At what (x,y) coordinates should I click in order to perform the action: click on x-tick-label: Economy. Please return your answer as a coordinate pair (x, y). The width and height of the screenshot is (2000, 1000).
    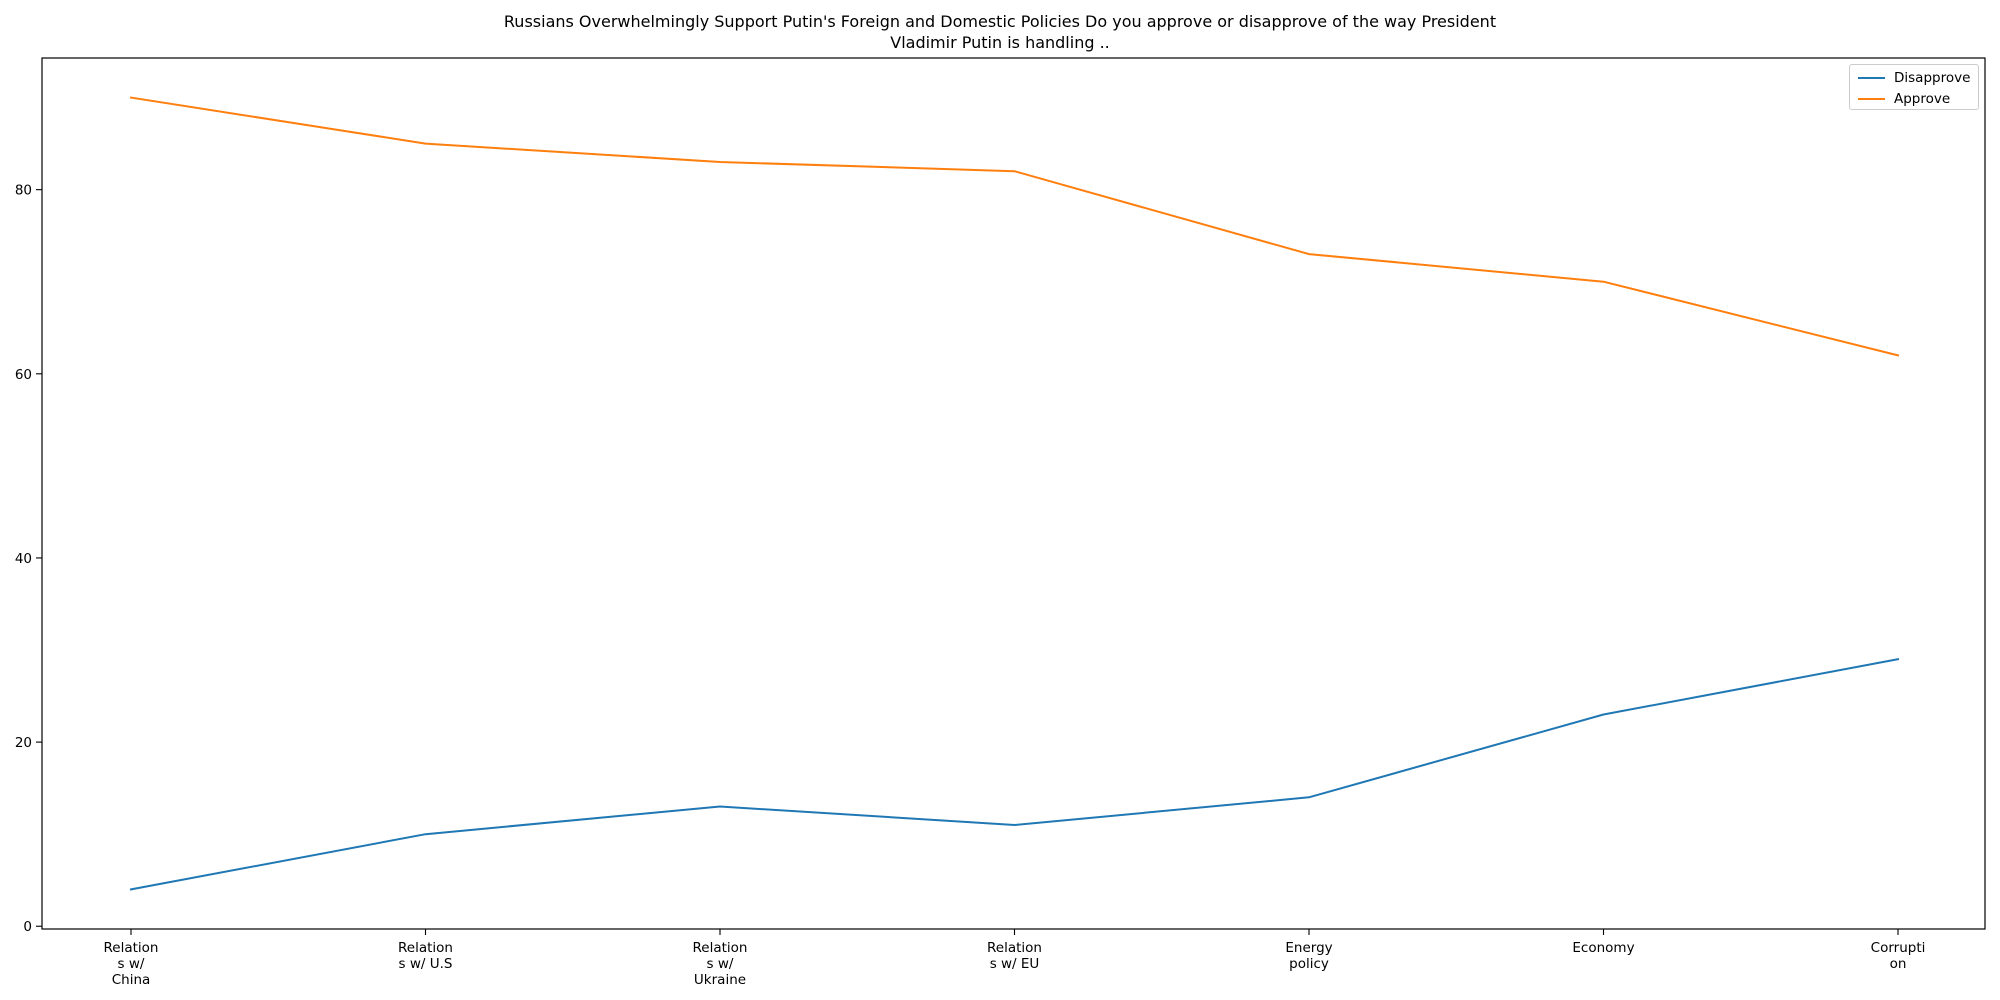
    Looking at the image, I should click on (1603, 948).